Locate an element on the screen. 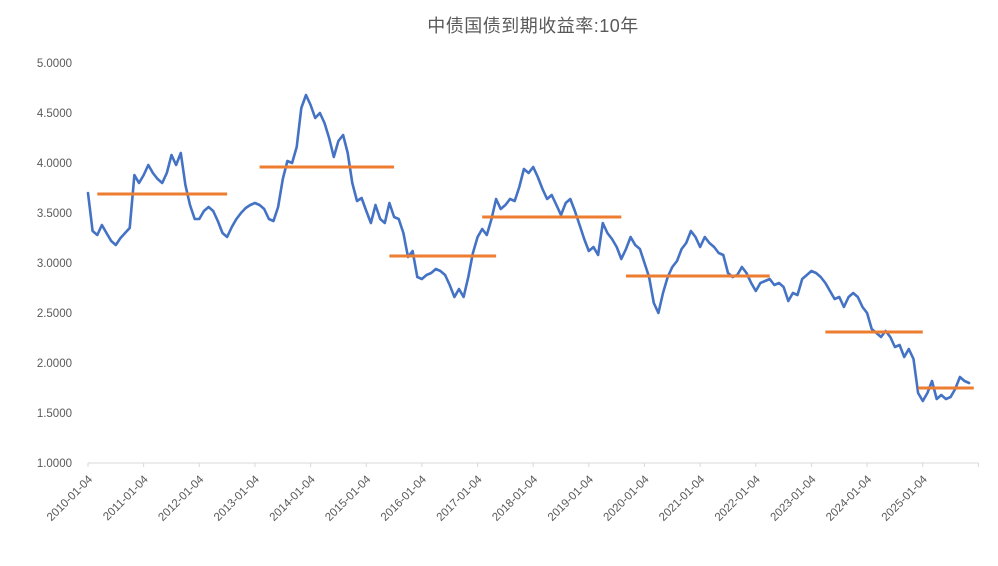 Image resolution: width=998 pixels, height=566 pixels. x-axis-tick-label: 2024-01-04 is located at coordinates (849, 498).